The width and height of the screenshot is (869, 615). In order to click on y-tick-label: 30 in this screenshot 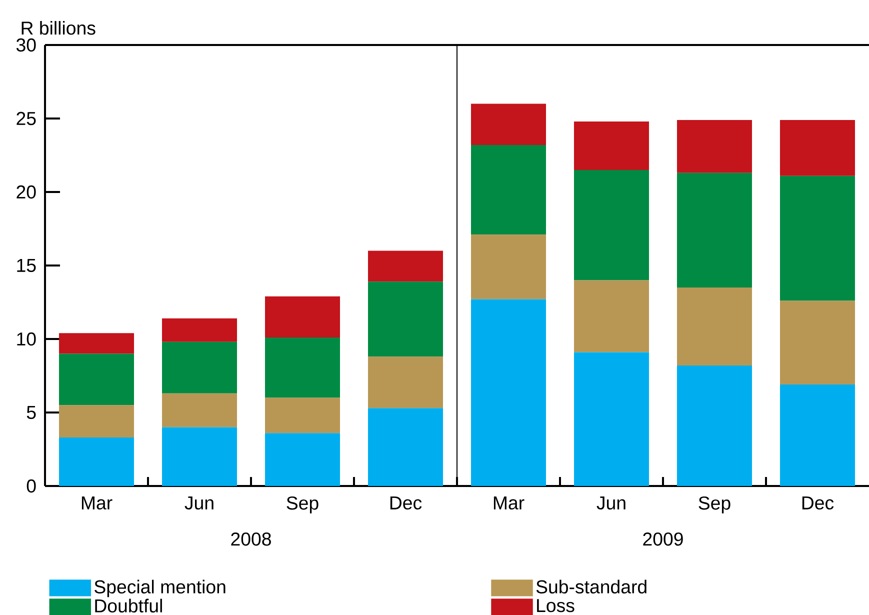, I will do `click(26, 45)`.